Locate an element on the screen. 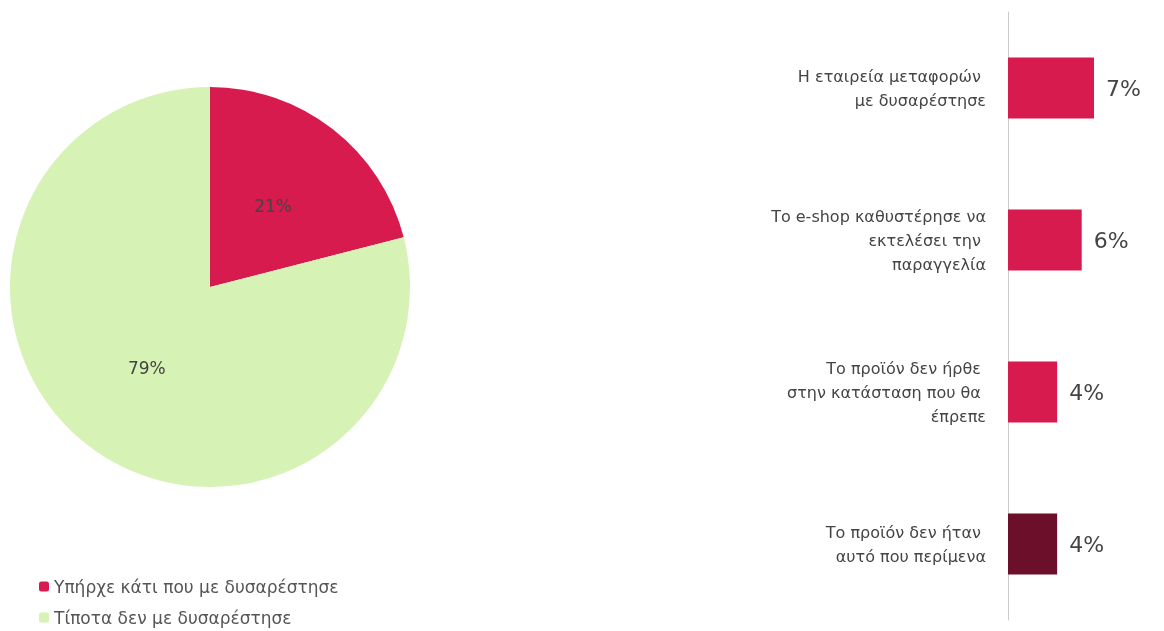  y-tick-label: Το προϊόν δεν ήταν αυτό που περίμενα is located at coordinates (905, 544).